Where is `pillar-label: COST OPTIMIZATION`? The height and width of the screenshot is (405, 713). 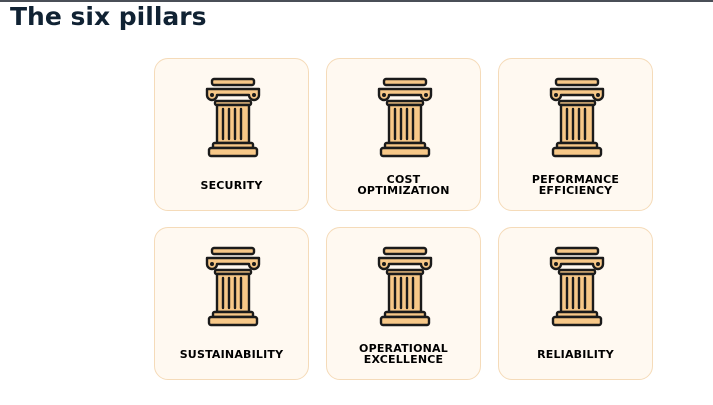
pillar-label: COST OPTIMIZATION is located at coordinates (403, 185).